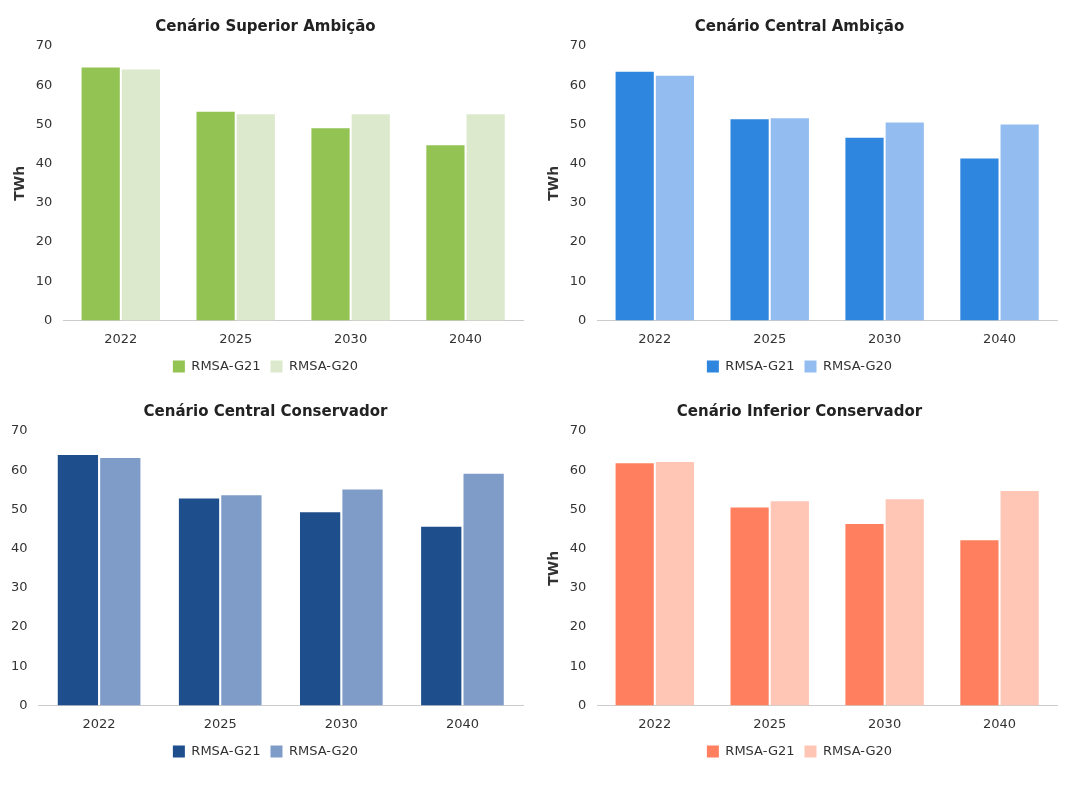  Describe the element at coordinates (265, 410) in the screenshot. I see `chart-title: Cenário Central Conservador` at that location.